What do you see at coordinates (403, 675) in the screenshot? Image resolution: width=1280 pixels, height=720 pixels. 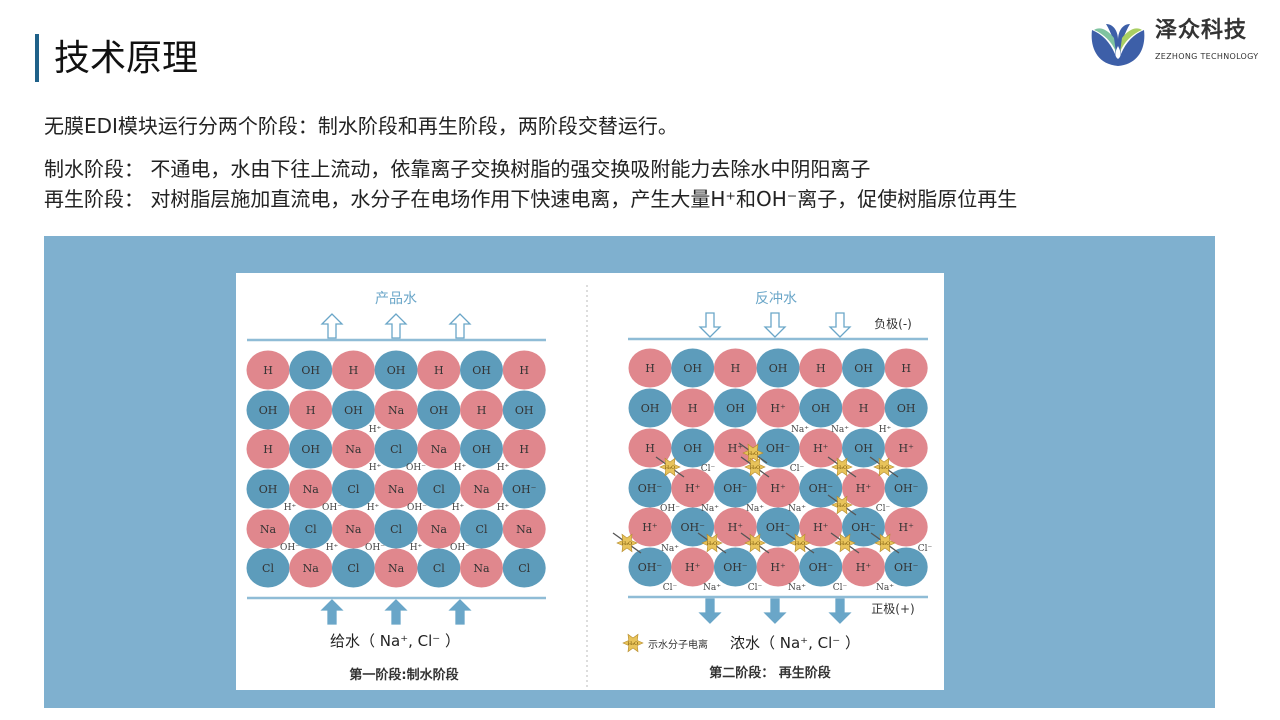 I see `stage-1-caption: 第一阶段:制水阶段` at bounding box center [403, 675].